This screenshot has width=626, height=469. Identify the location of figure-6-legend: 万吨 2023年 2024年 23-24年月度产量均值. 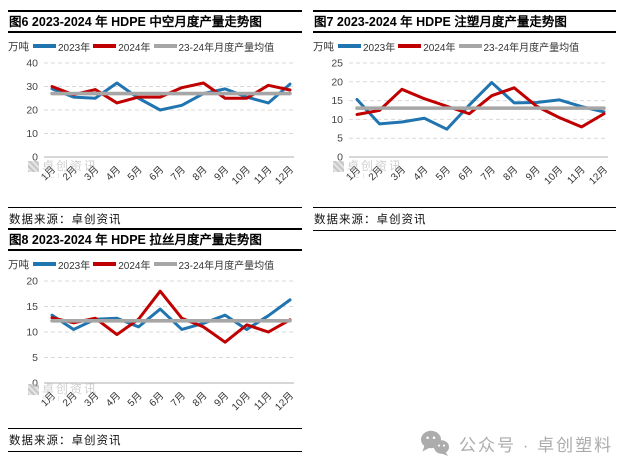
(155, 46).